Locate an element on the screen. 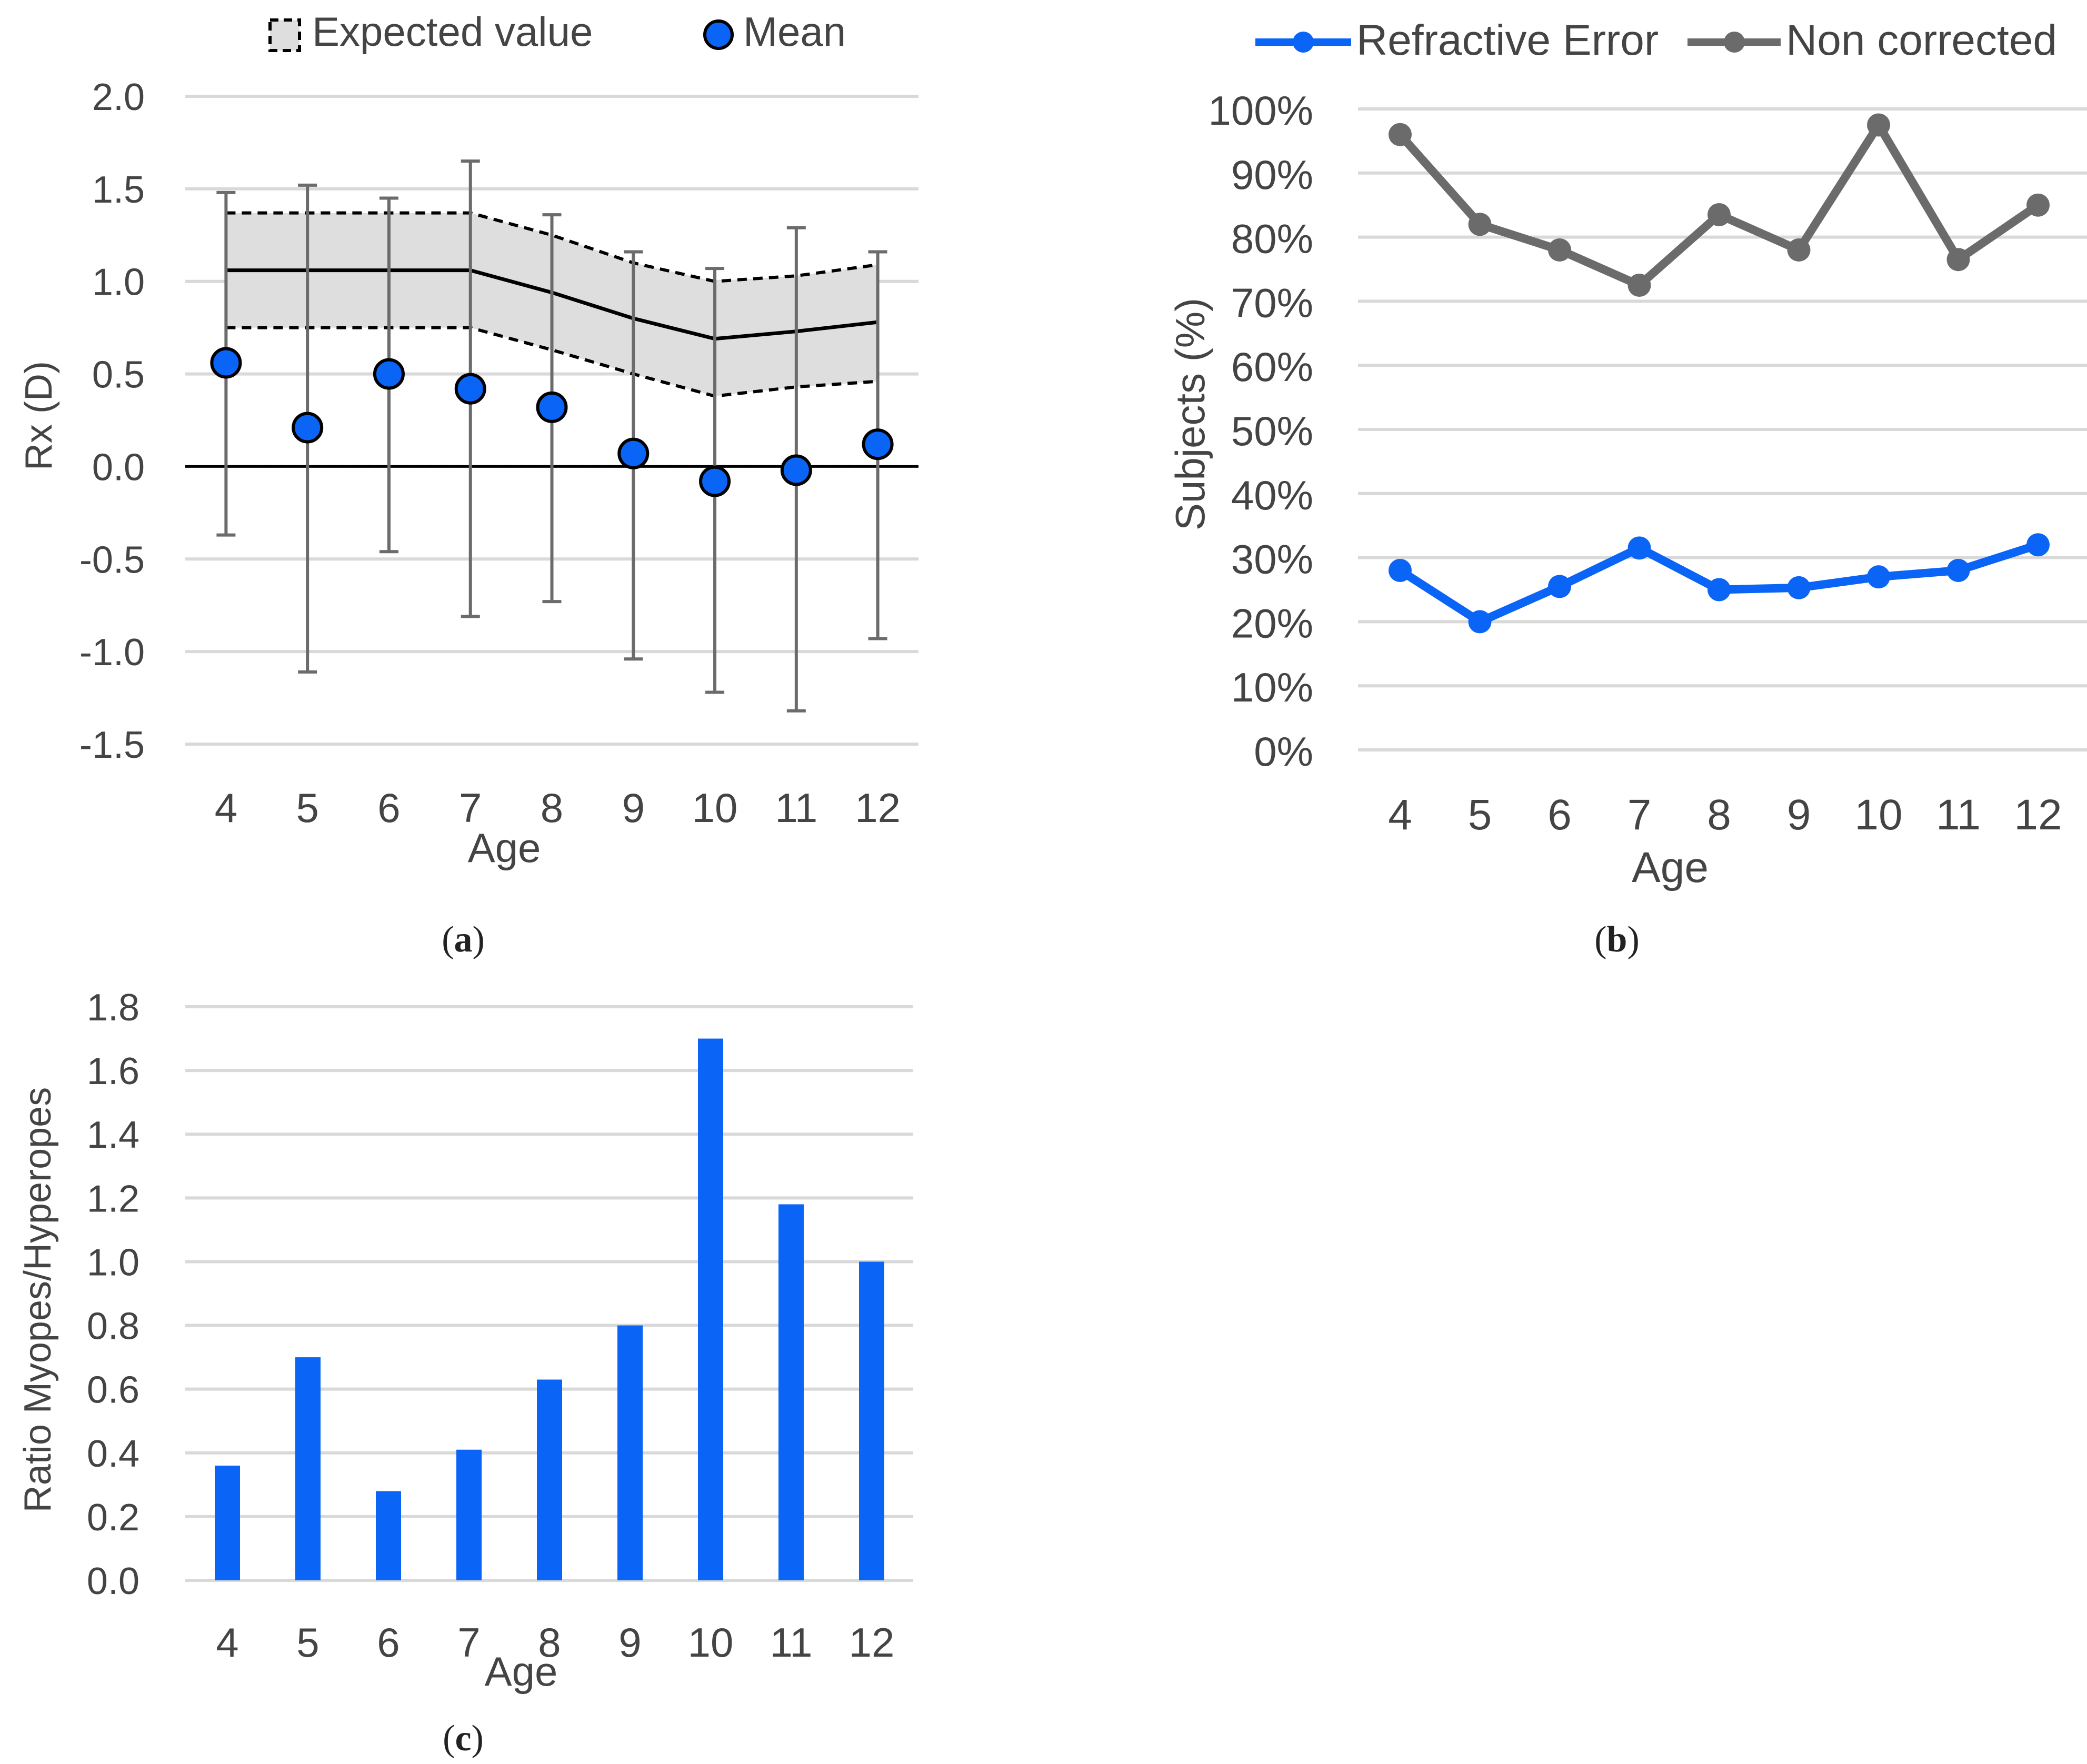  panel-label-b: (b) is located at coordinates (1617, 939).